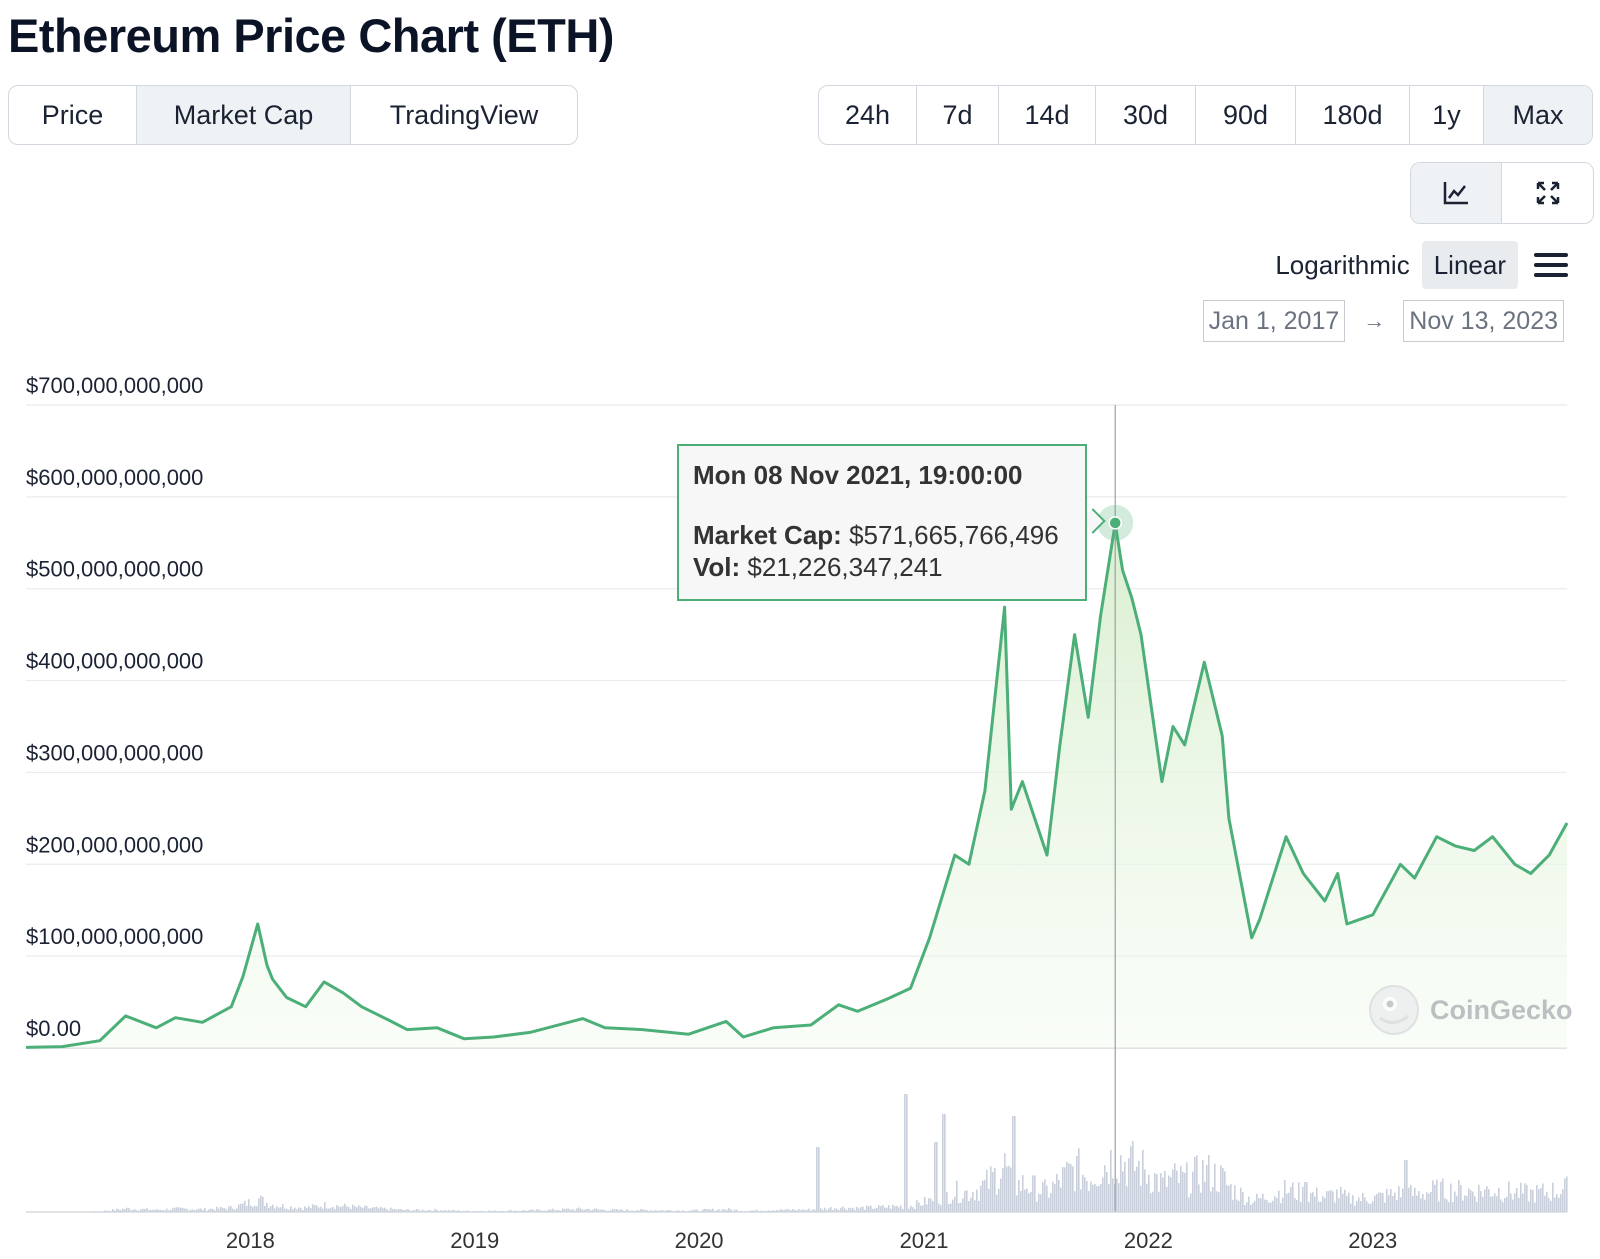 The image size is (1600, 1259). What do you see at coordinates (1456, 193) in the screenshot?
I see `line-chart-button` at bounding box center [1456, 193].